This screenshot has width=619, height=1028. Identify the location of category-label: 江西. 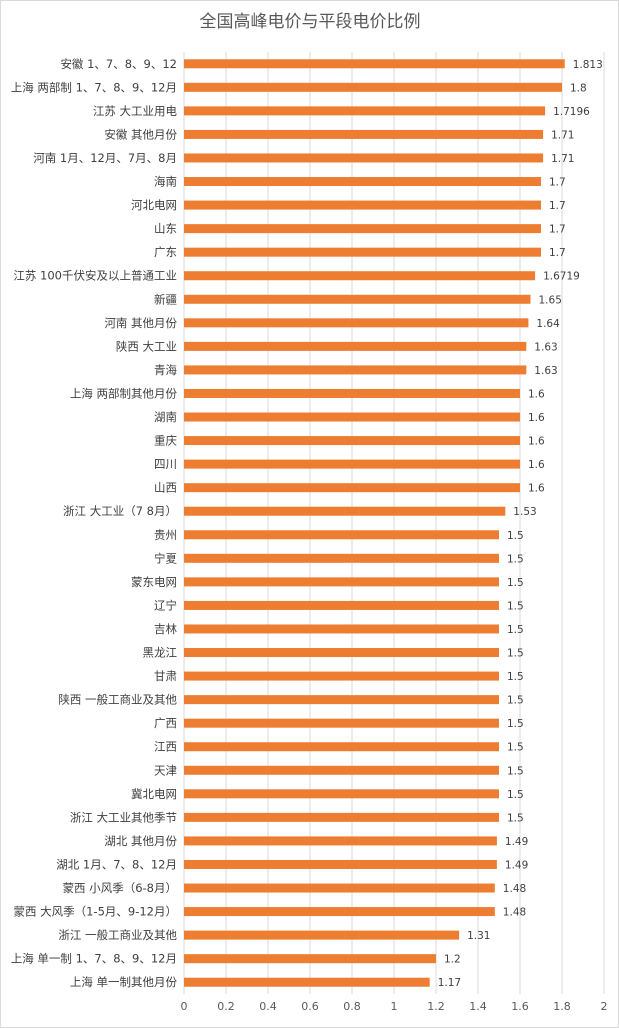
(165, 747).